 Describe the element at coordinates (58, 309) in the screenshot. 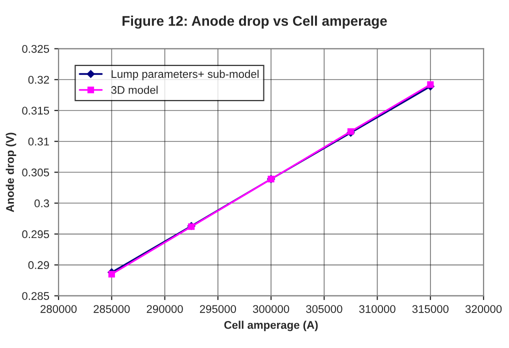

I see `x-tick-label: 280000` at that location.